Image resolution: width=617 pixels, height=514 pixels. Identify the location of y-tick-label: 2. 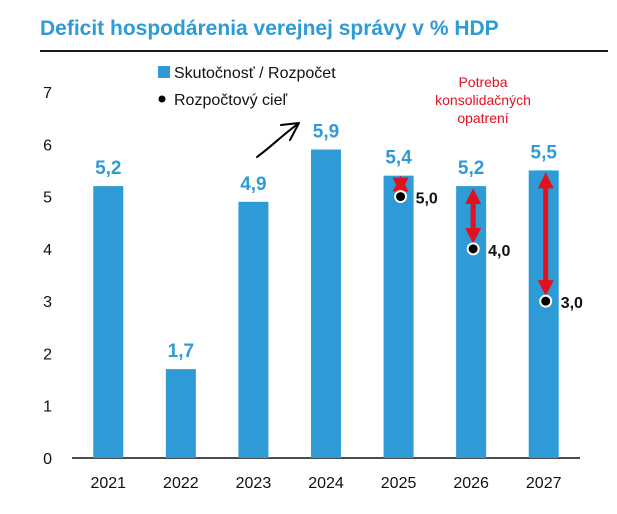
(47, 354).